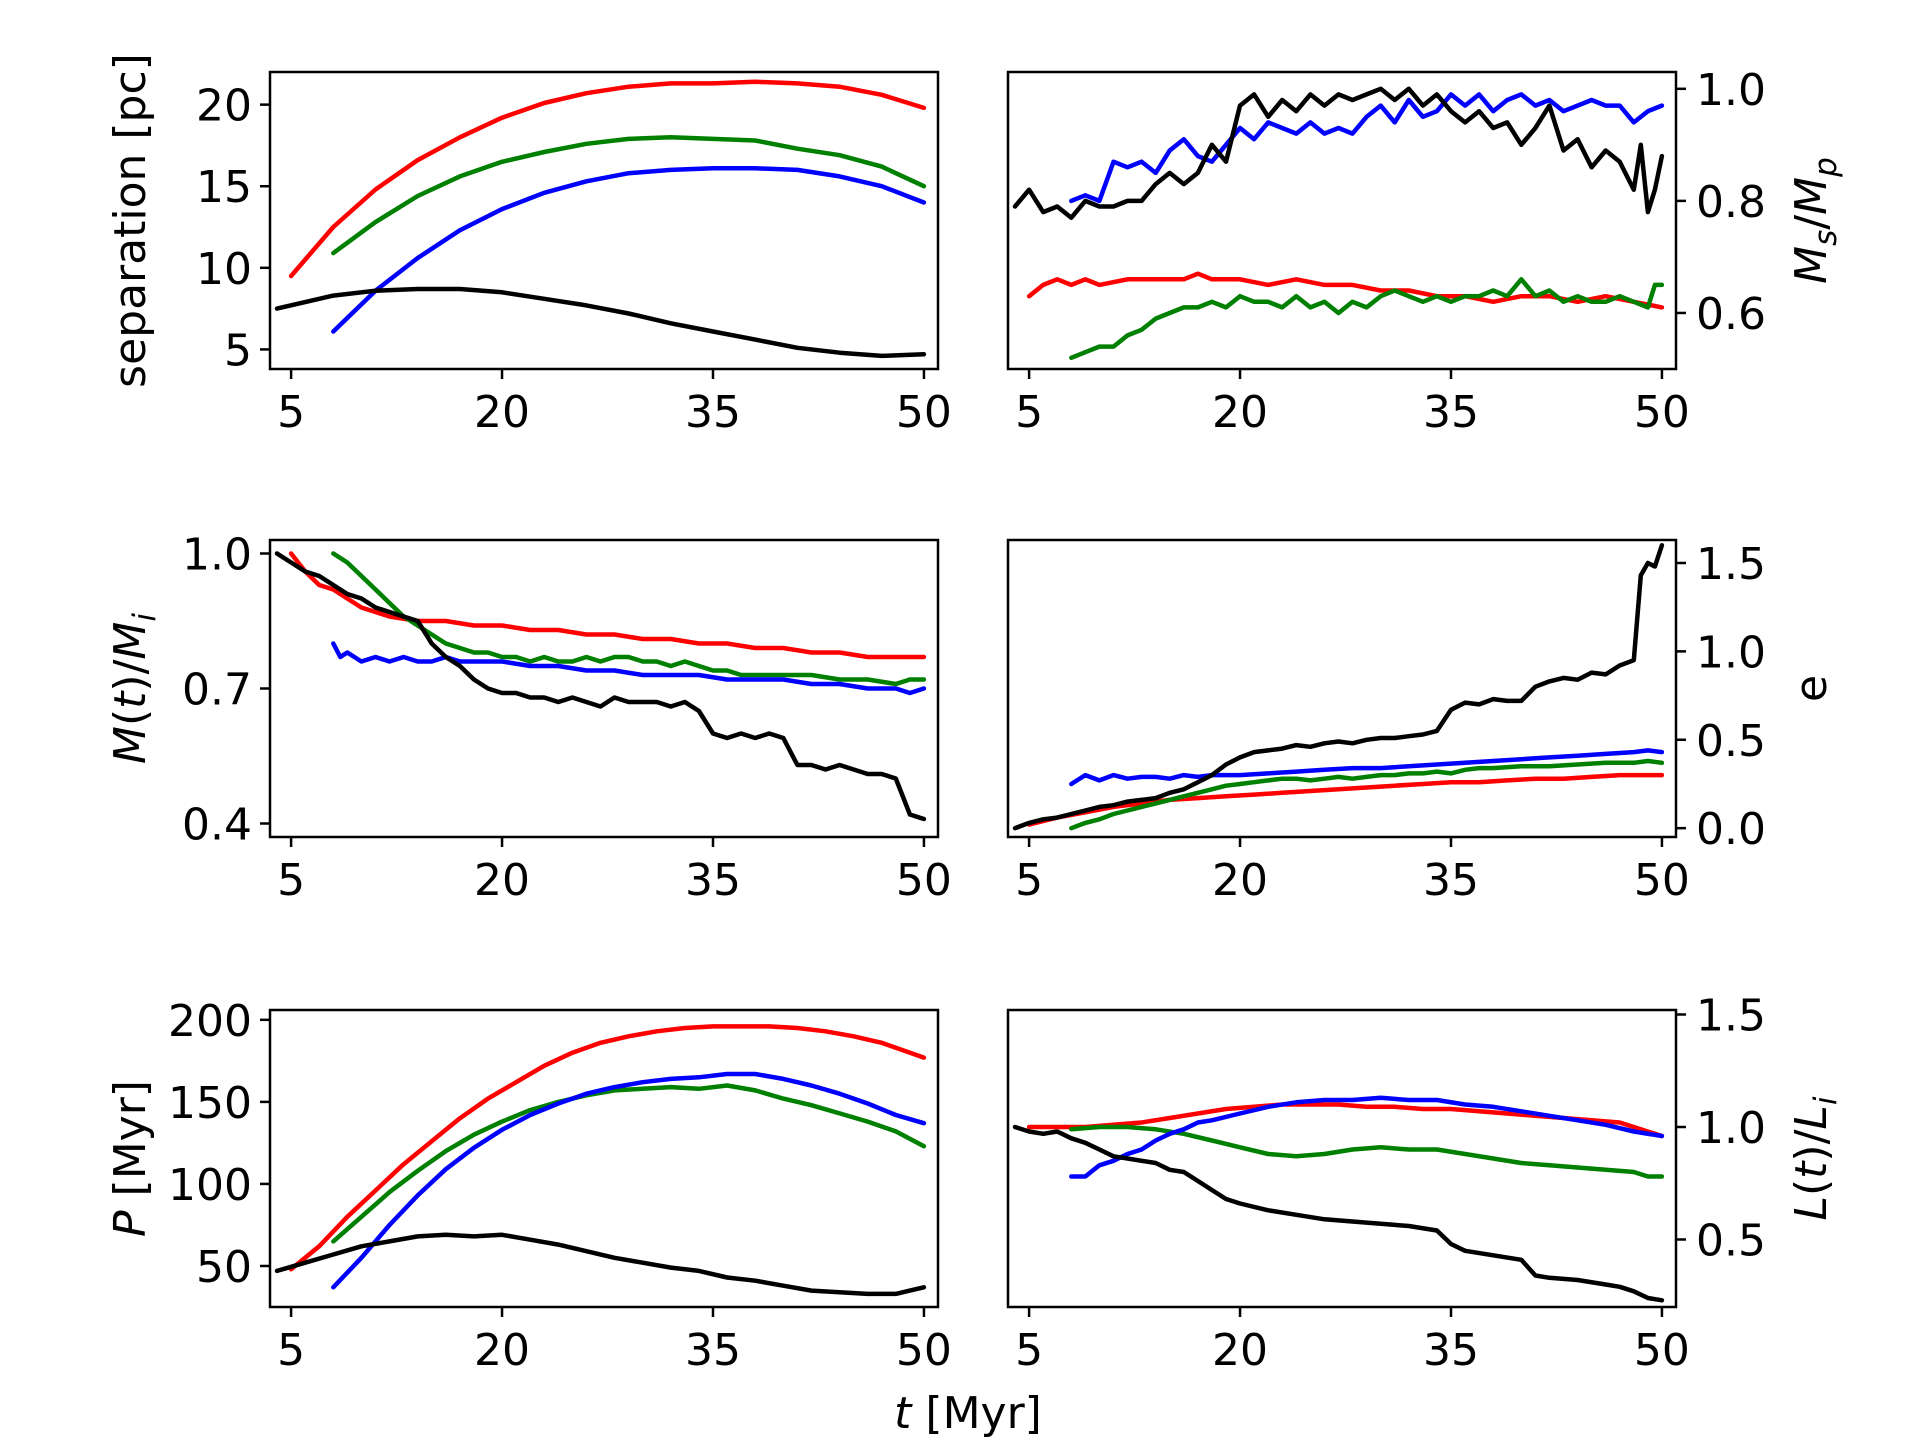  I want to click on mass-ratio-ytick-label-0.8: 0.8, so click(1731, 202).